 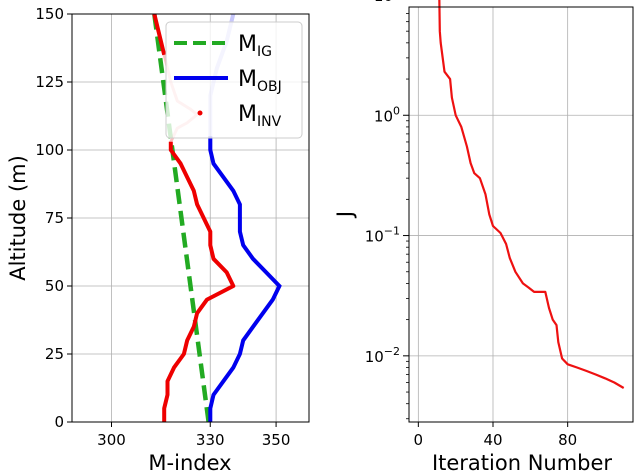 I want to click on legend-label-obj: MOBJ, so click(x=260, y=81).